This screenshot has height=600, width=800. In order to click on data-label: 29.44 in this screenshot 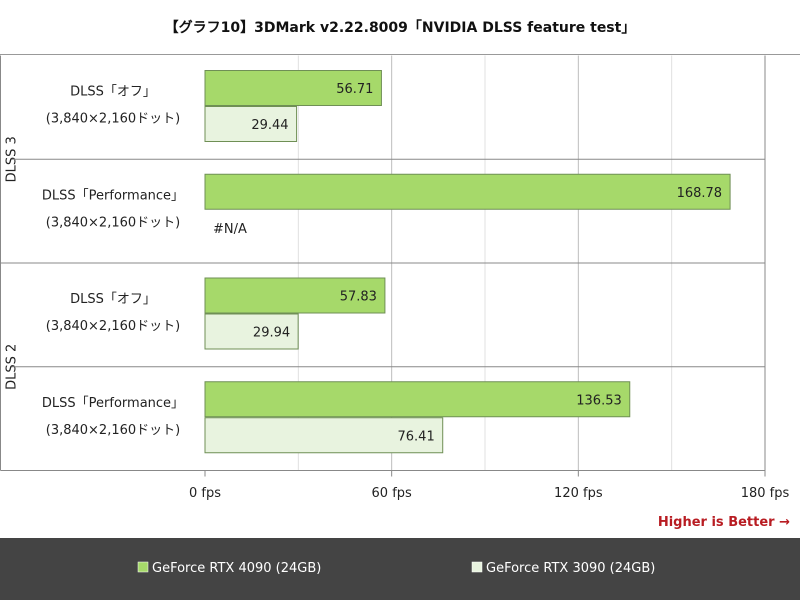, I will do `click(269, 125)`.